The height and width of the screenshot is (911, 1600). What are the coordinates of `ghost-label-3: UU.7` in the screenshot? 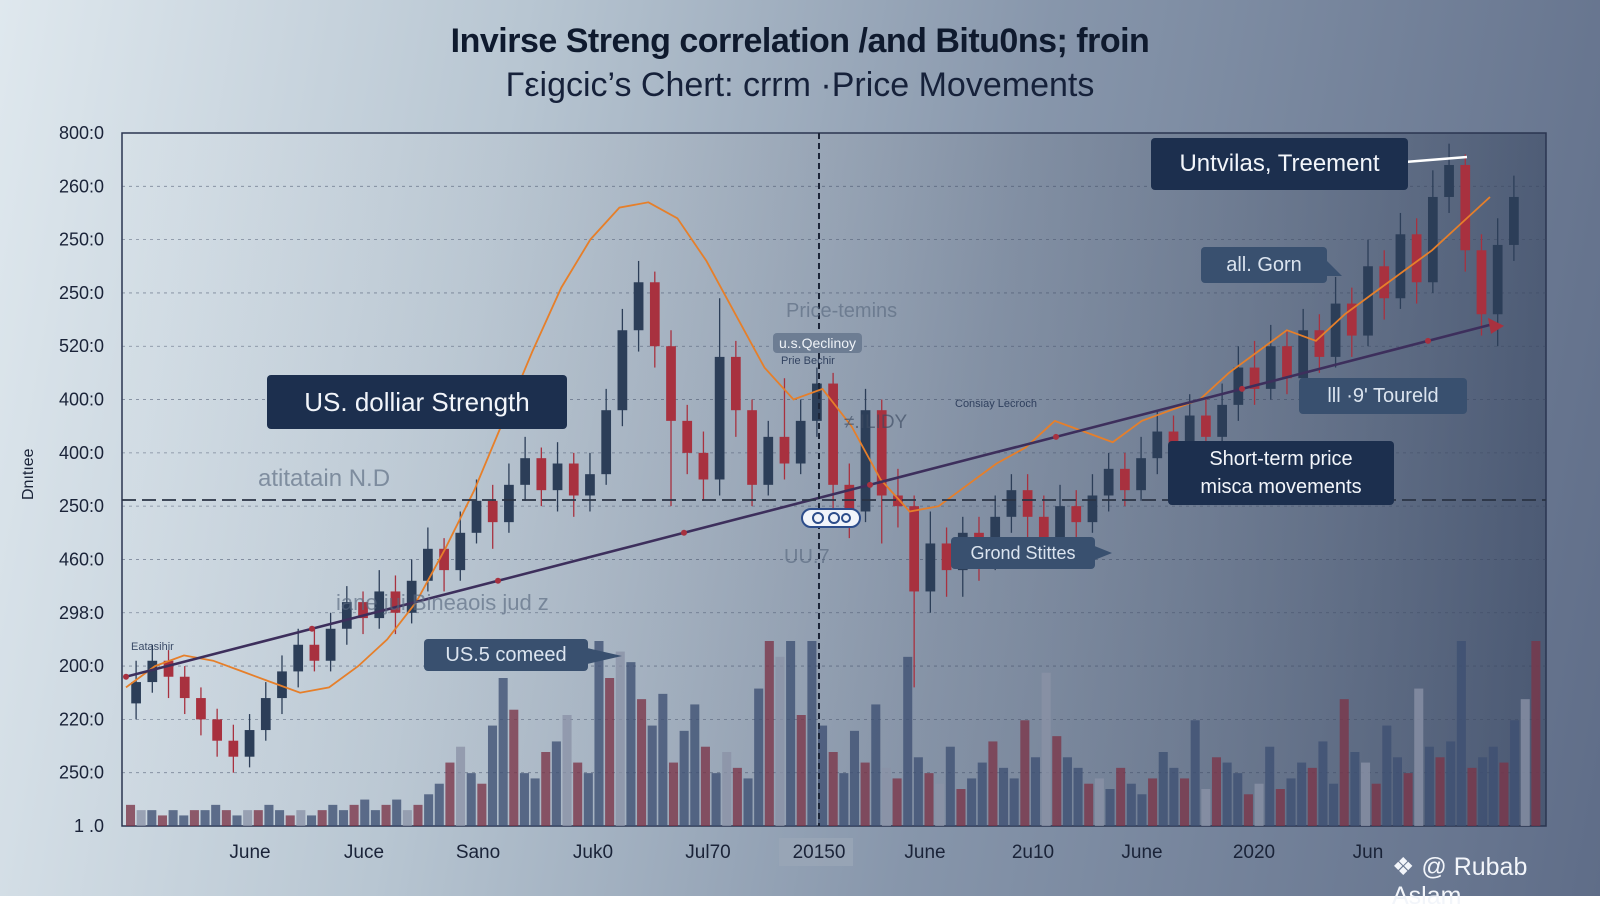 It's located at (807, 557).